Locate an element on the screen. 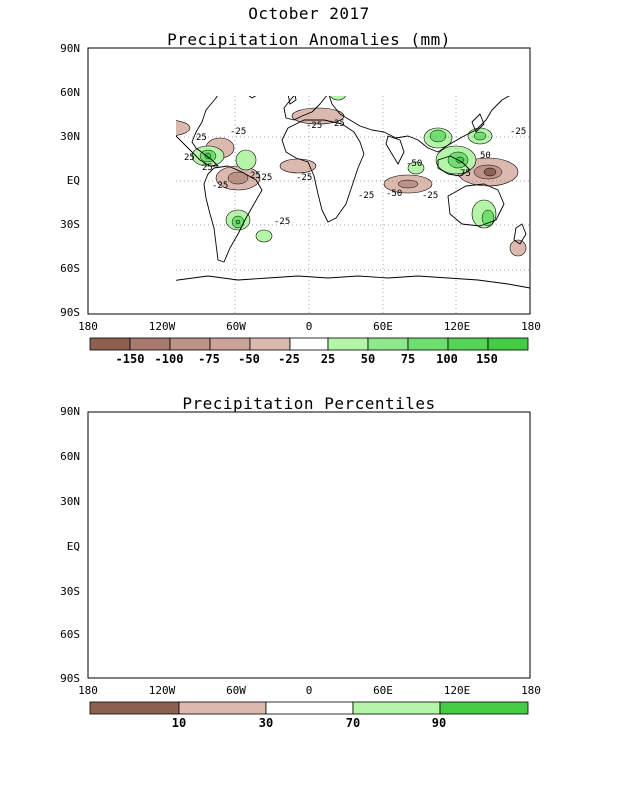  colorbar-label: -50 is located at coordinates (249, 359).